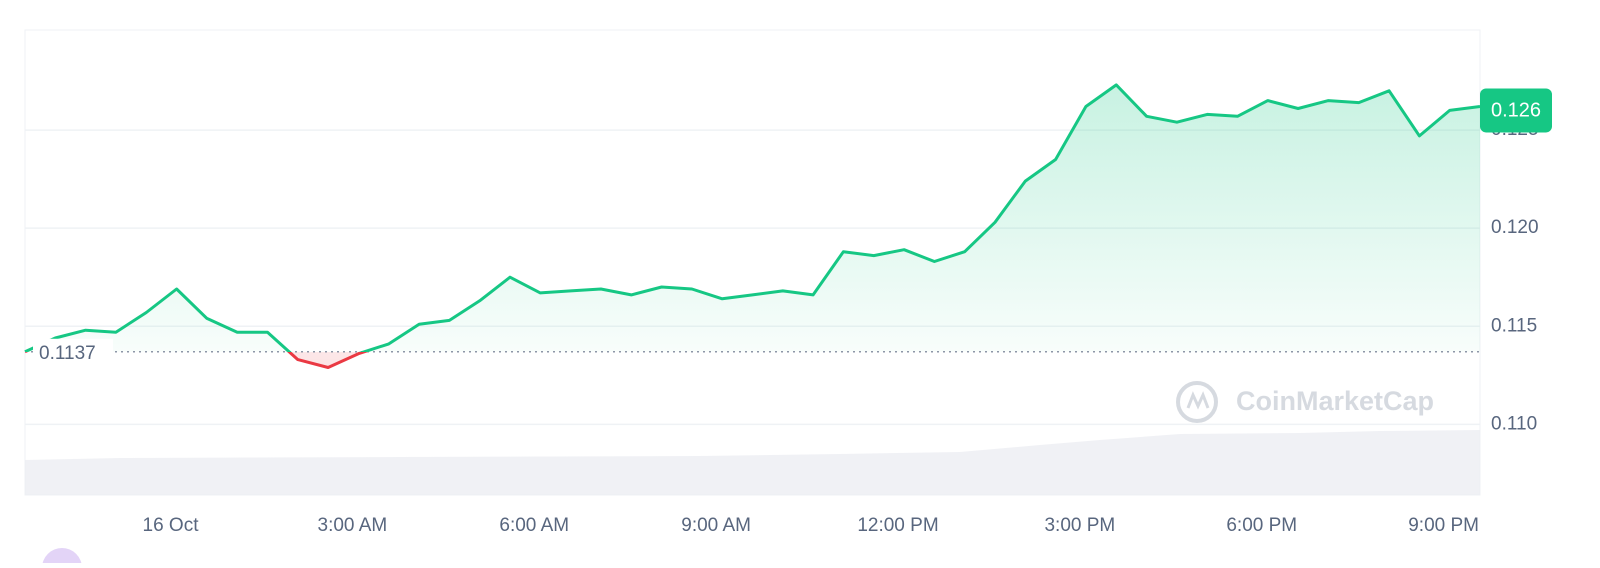 Image resolution: width=1600 pixels, height=568 pixels. I want to click on y-tick-label: 0.110, so click(1514, 423).